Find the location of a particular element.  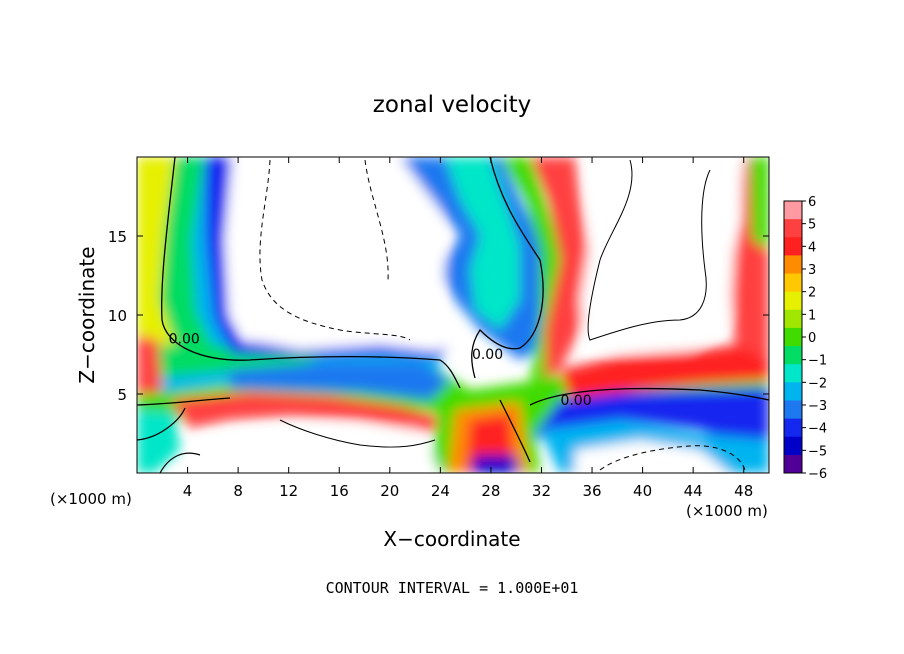

colorbar-label: −6 is located at coordinates (817, 474).